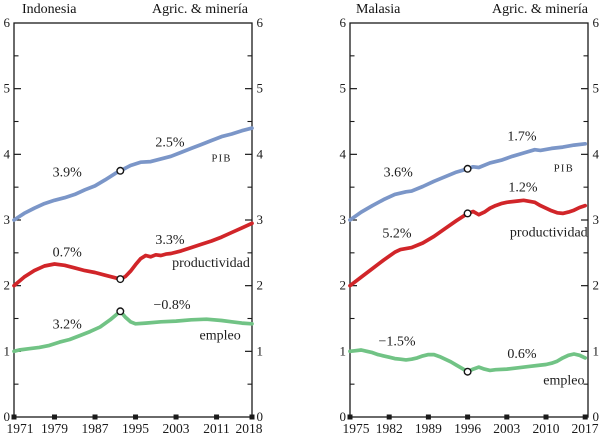  I want to click on x-axis-label: 1989, so click(428, 428).